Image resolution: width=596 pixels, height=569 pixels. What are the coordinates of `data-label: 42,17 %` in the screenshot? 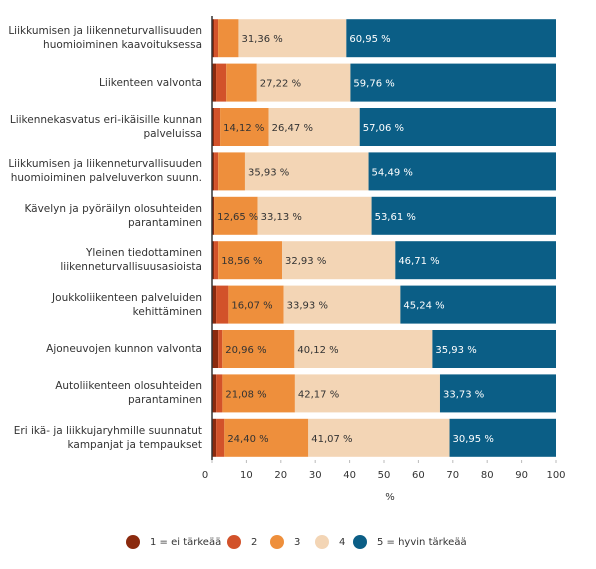 It's located at (318, 394).